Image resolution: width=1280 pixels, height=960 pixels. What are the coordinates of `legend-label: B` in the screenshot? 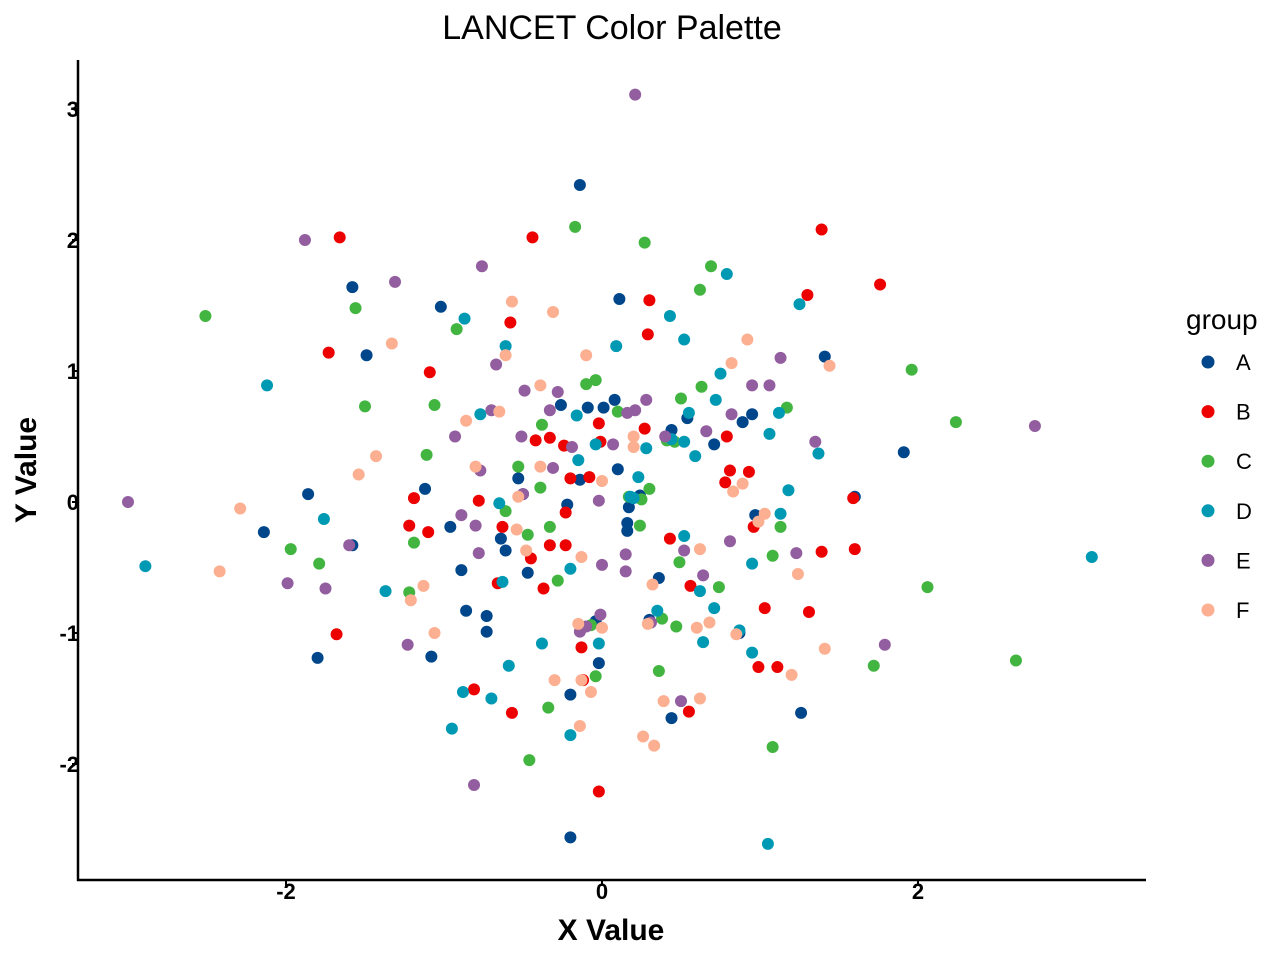 It's located at (1243, 412).